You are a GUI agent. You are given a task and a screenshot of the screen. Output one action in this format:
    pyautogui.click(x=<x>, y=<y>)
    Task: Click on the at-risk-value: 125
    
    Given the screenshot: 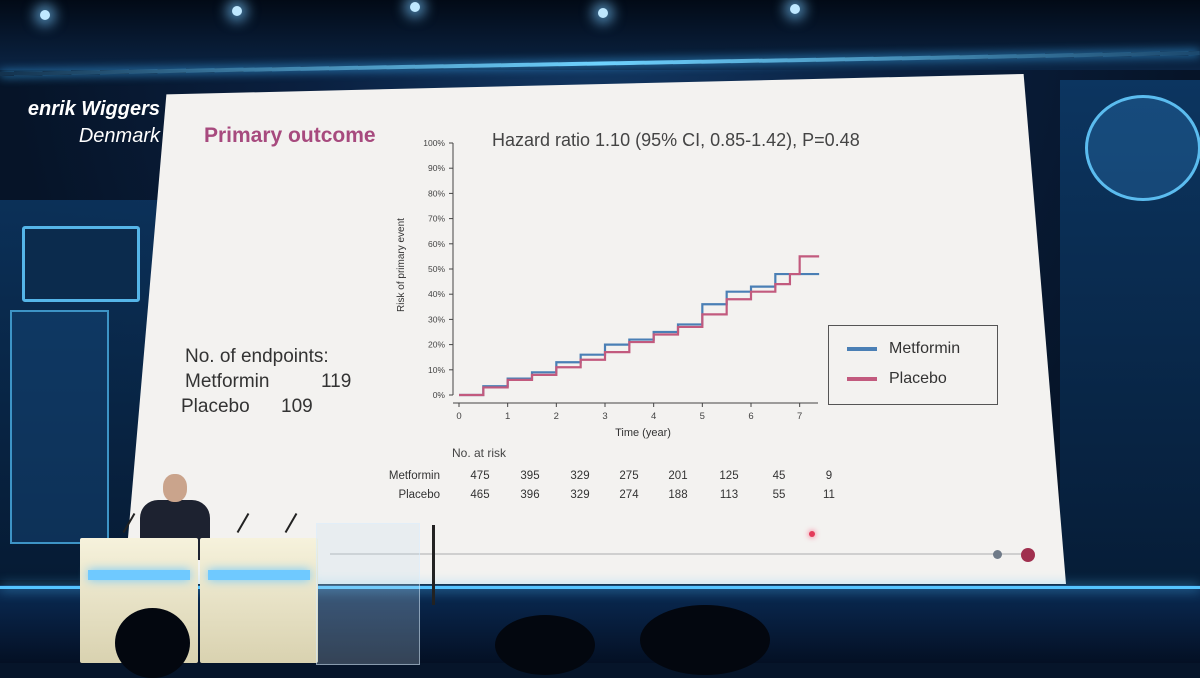 What is the action you would take?
    pyautogui.click(x=729, y=476)
    